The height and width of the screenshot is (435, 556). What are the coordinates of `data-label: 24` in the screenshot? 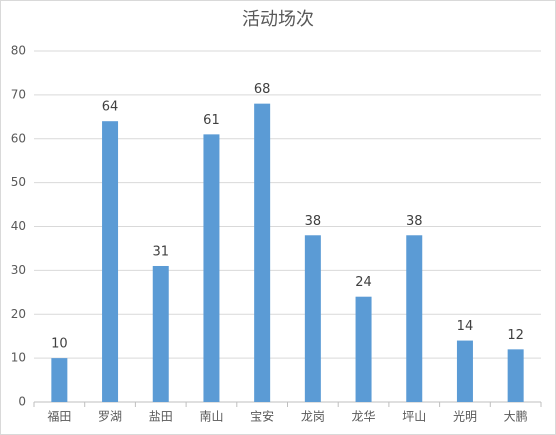 It's located at (363, 282).